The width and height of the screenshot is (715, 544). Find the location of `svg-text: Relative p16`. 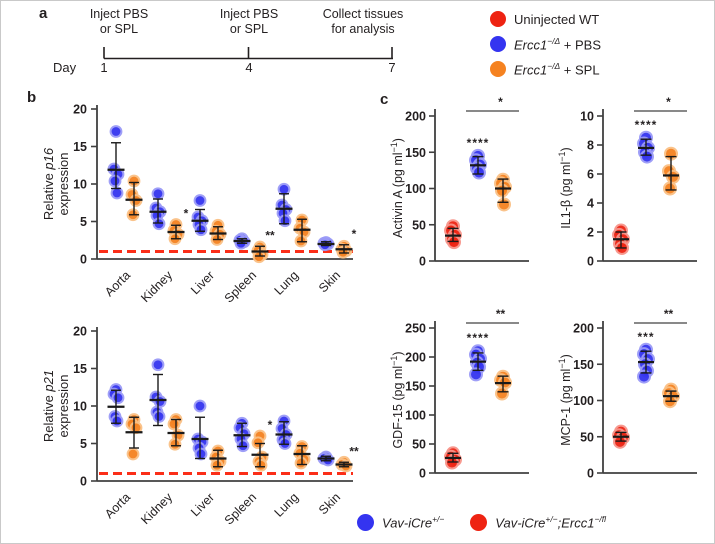

svg-text: Relative p16 is located at coordinates (48, 183).